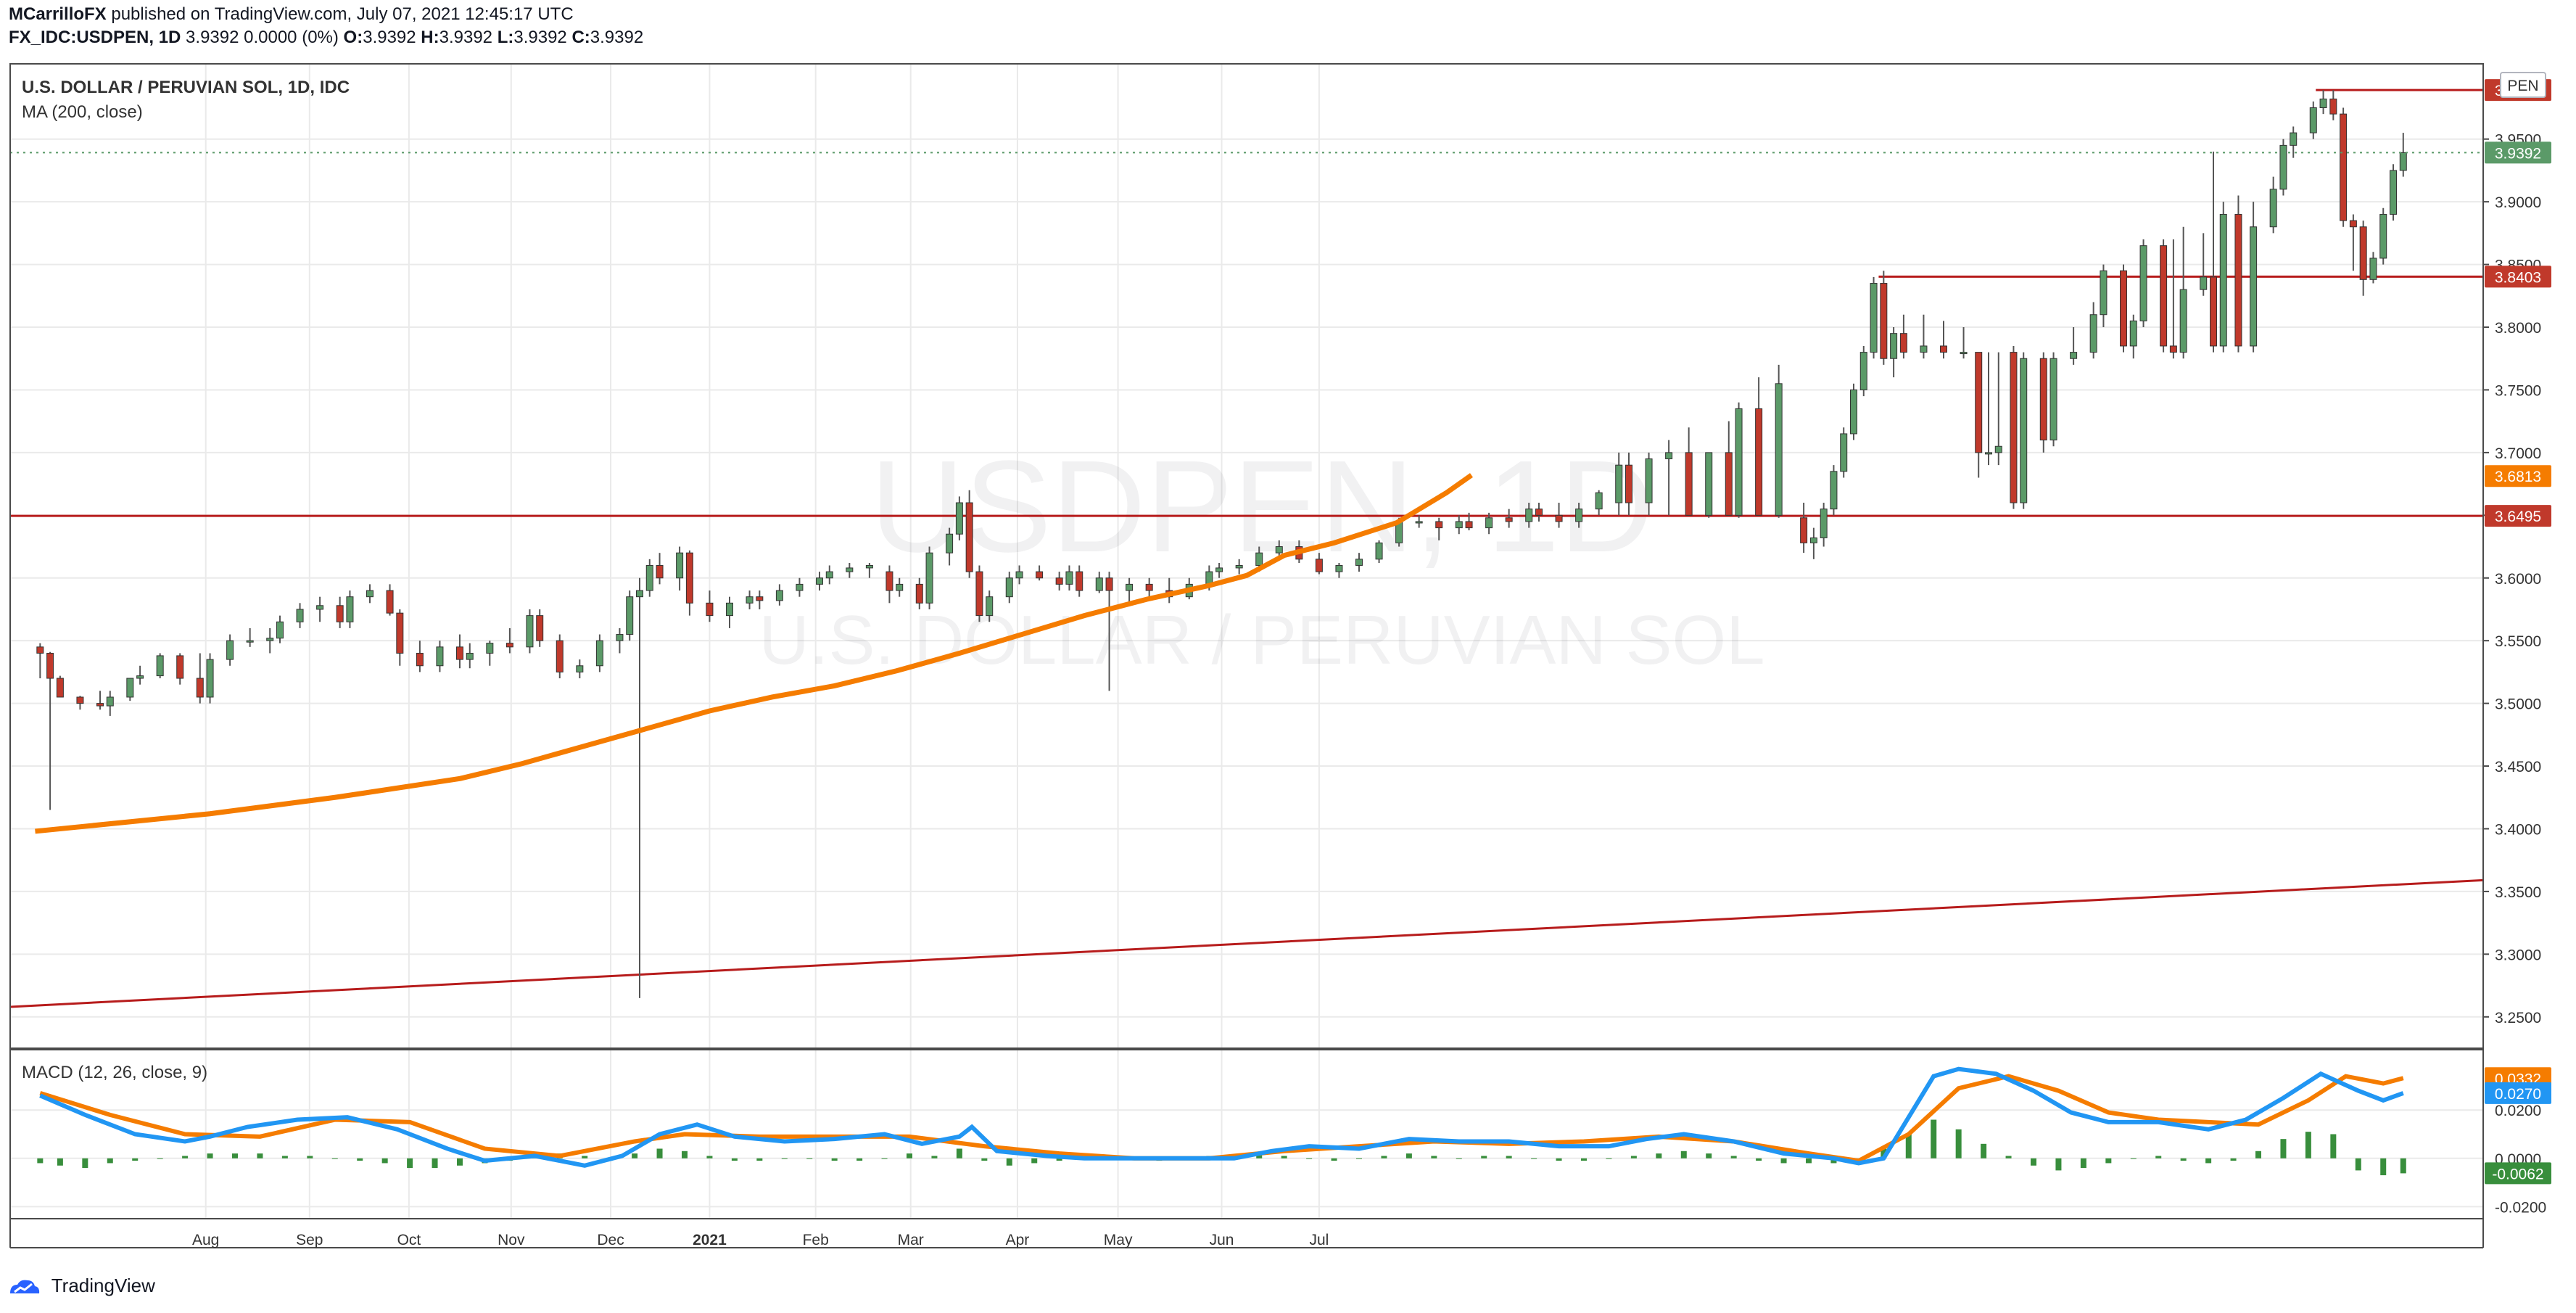 The width and height of the screenshot is (2576, 1313). What do you see at coordinates (2518, 1018) in the screenshot?
I see `price-tick-label: 3.2500` at bounding box center [2518, 1018].